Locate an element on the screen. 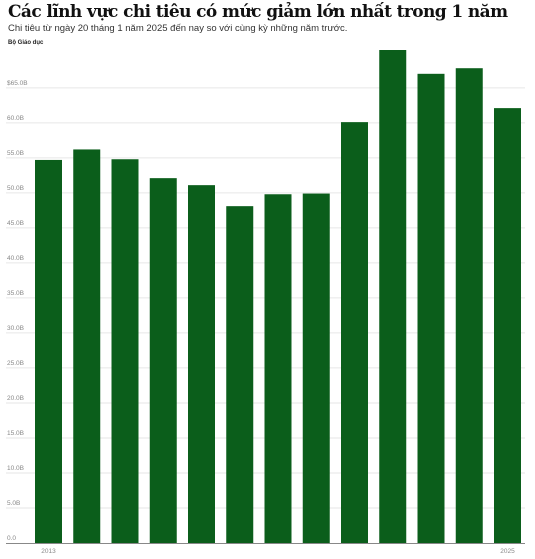  bar-2015 is located at coordinates (125, 351).